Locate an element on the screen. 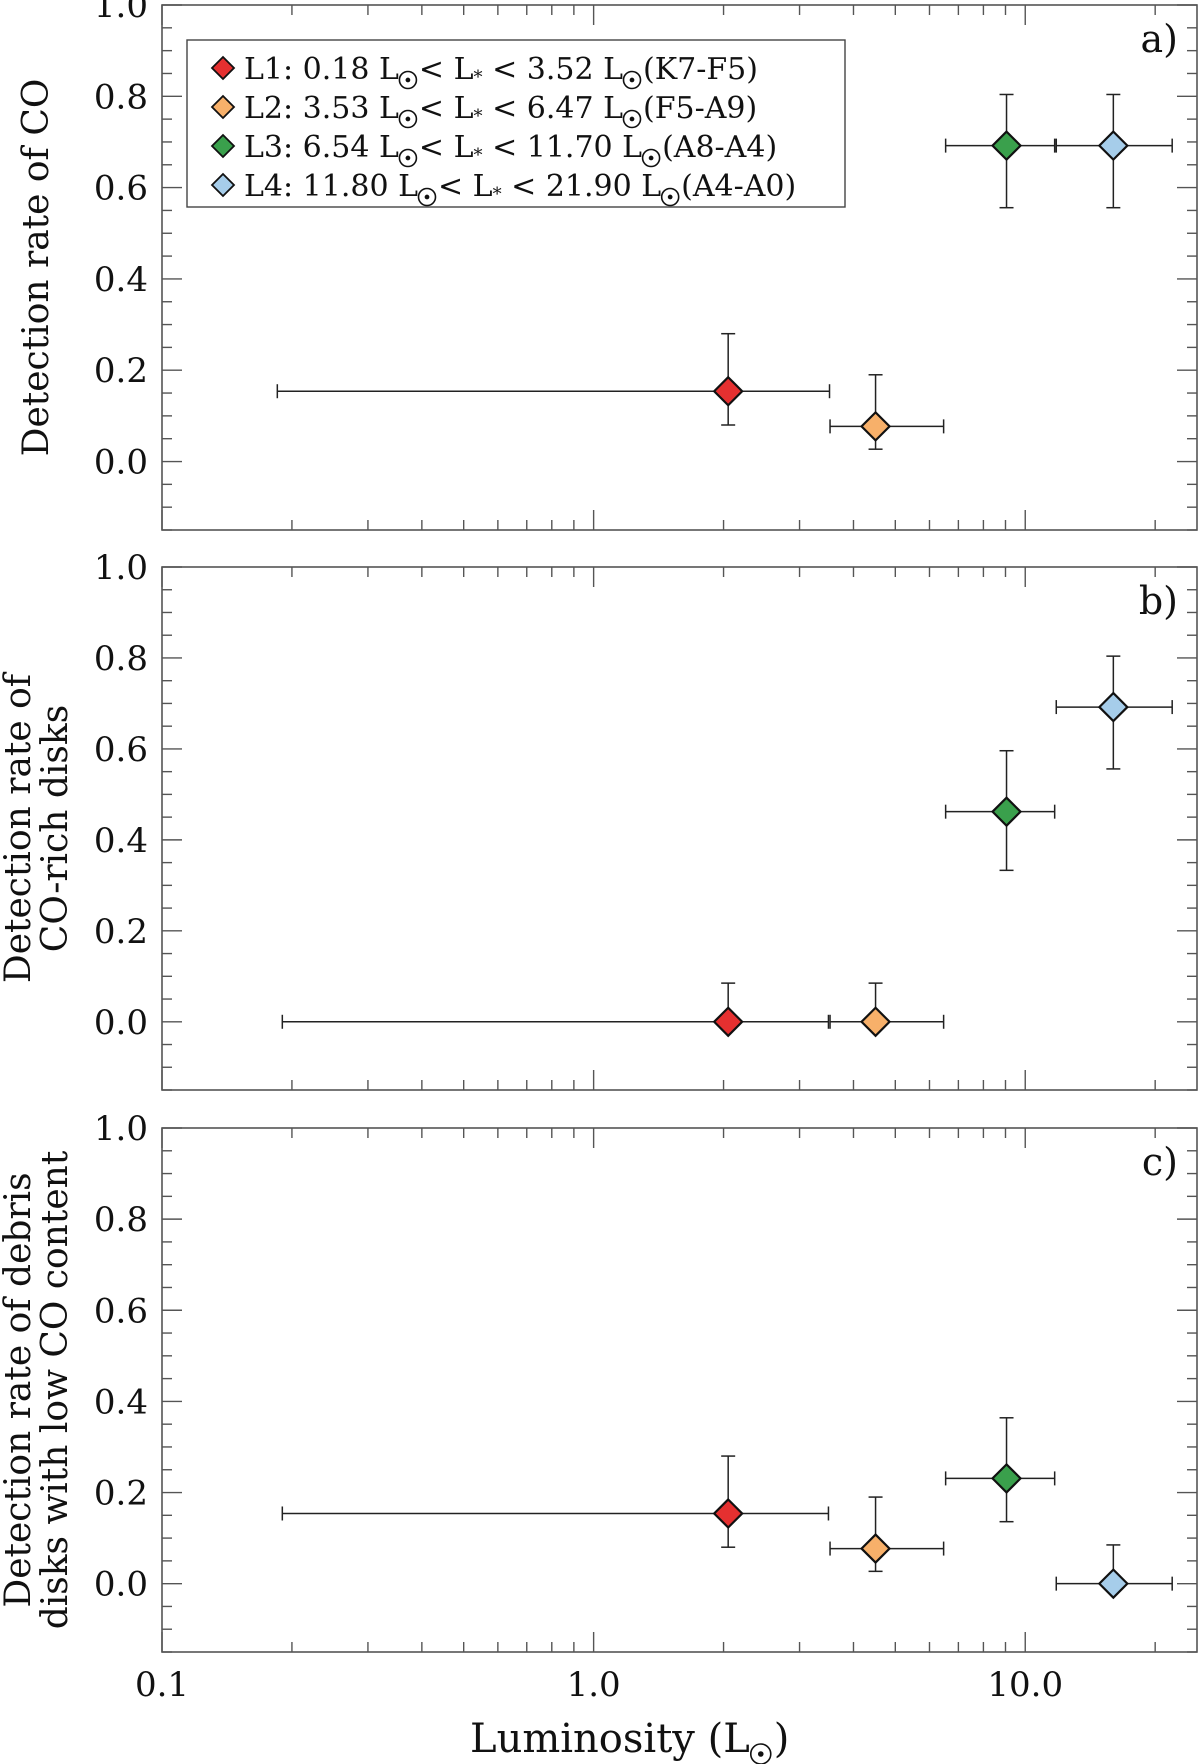 This screenshot has width=1200, height=1764. legend-label: L4: 11.80 L < L* < 21.90 L (A4-A0) is located at coordinates (520, 187).